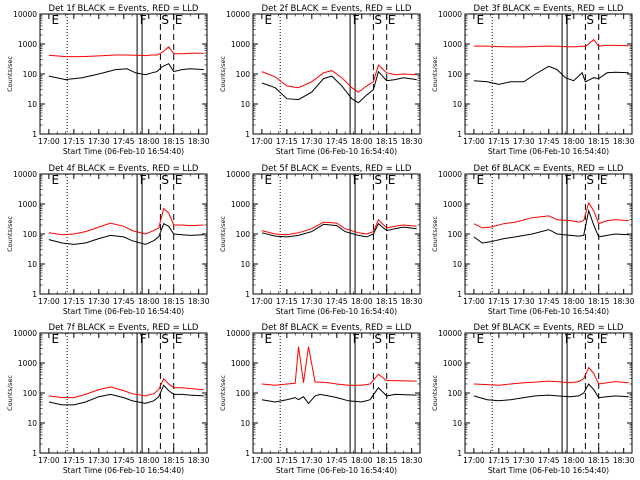  What do you see at coordinates (549, 9) in the screenshot?
I see `panel-title: Det 3f BLACK = Events, RED = LLD` at bounding box center [549, 9].